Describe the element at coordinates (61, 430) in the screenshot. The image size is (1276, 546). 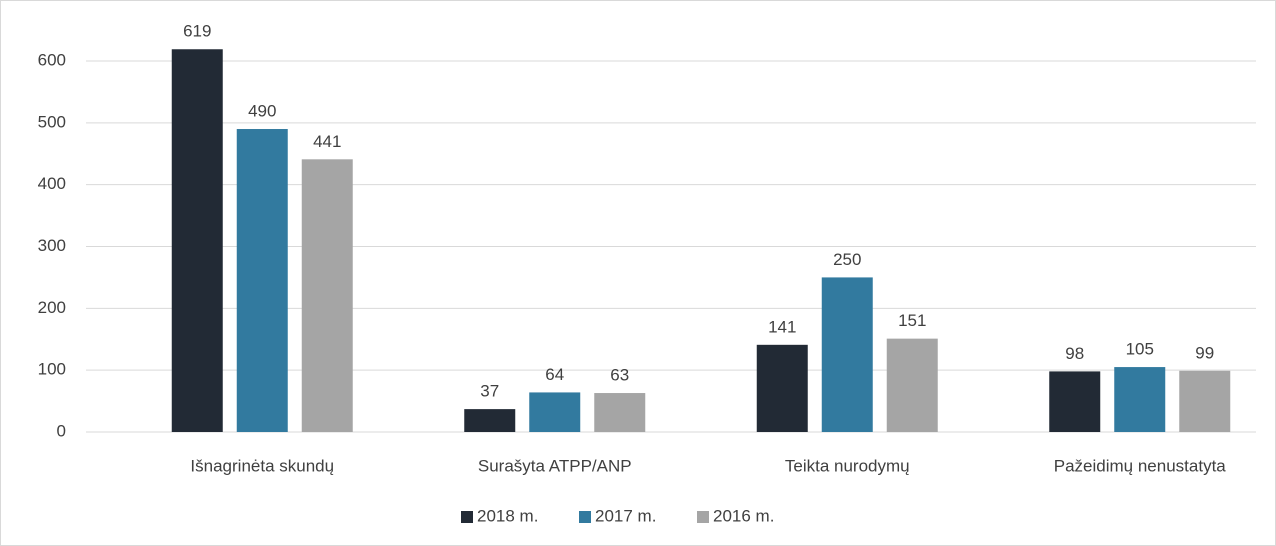
I see `y-tick-label: 0` at that location.